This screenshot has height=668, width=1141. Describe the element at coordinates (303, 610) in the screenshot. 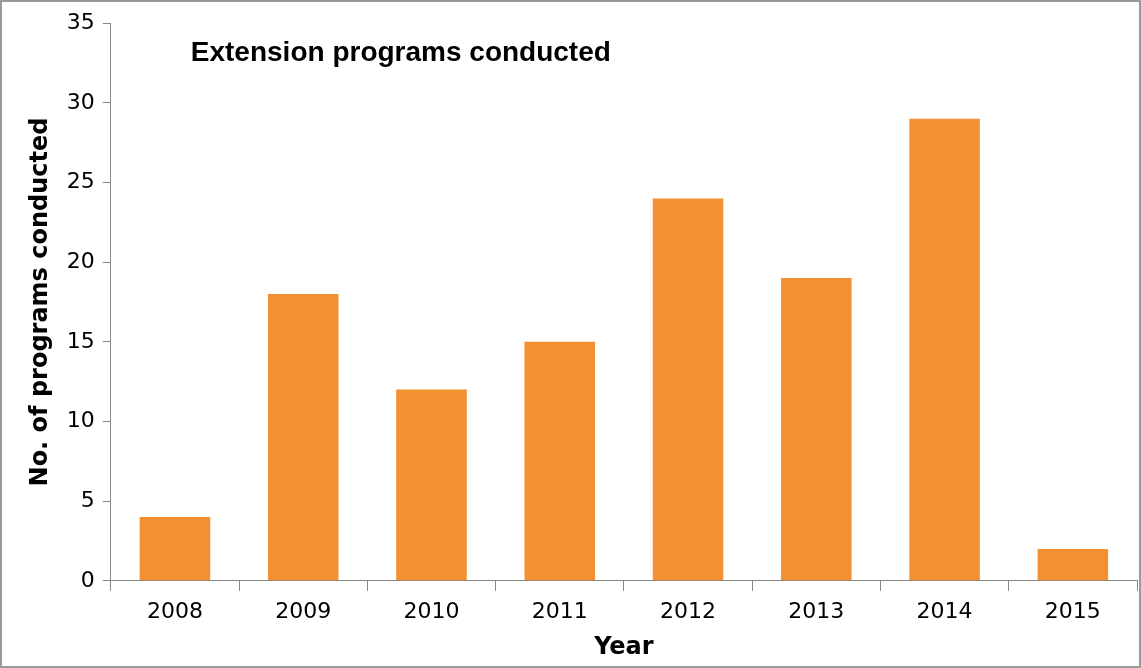

I see `x-tick-label: 2009` at that location.